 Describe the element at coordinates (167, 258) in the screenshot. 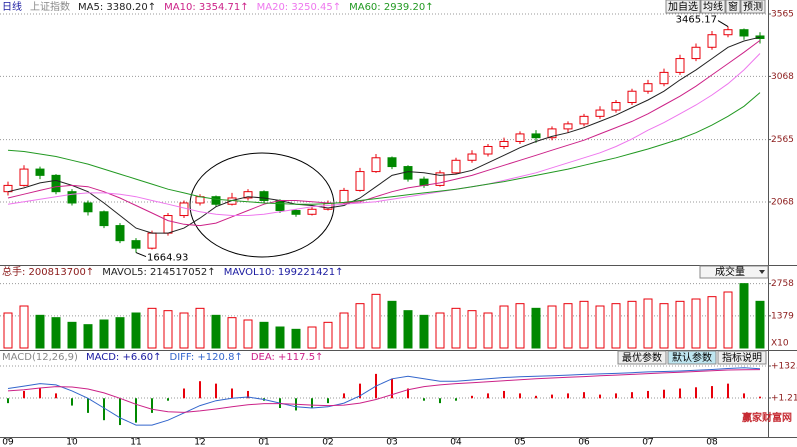

I see `low-annotation: 1664.93` at that location.